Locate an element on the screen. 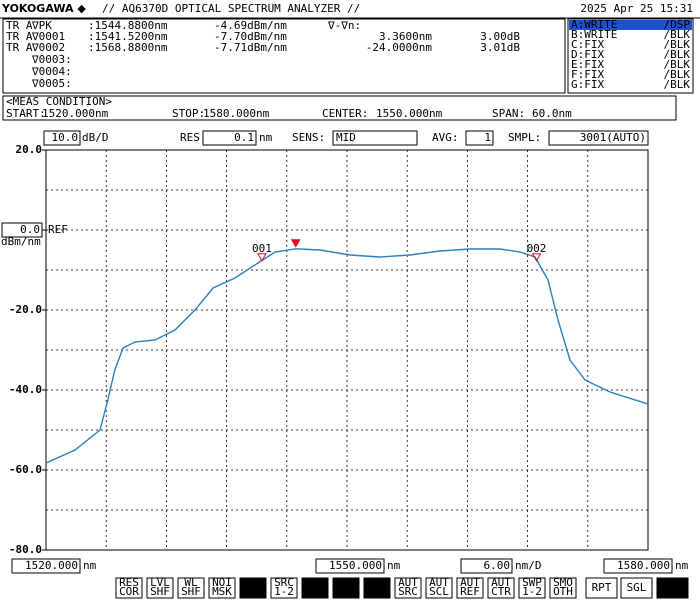 This screenshot has height=600, width=700. marker-name: ∇0003: is located at coordinates (51, 59).